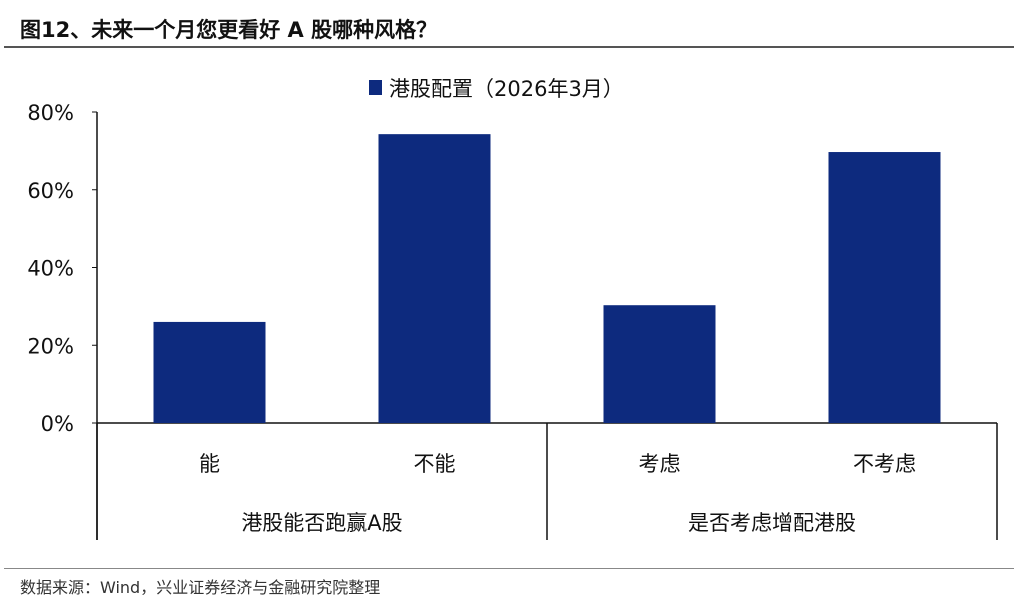  I want to click on category-label: 能, so click(209, 464).